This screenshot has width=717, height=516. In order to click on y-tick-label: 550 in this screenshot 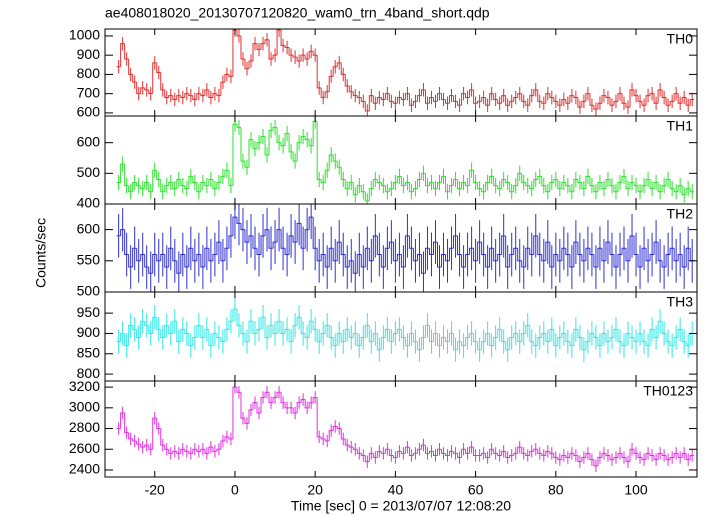, I will do `click(89, 259)`.